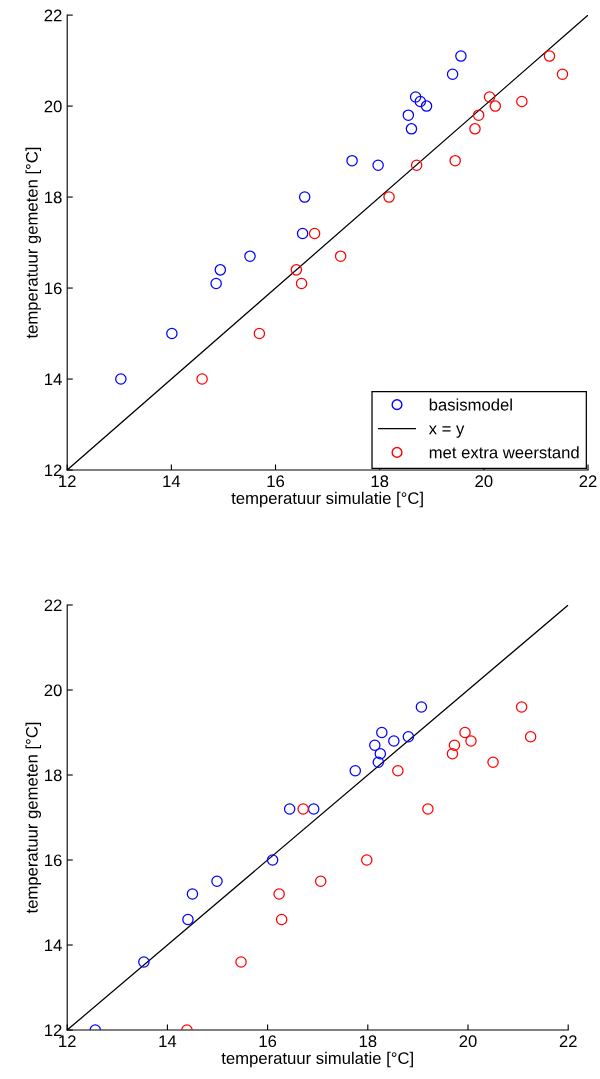 The height and width of the screenshot is (1079, 600). Describe the element at coordinates (504, 452) in the screenshot. I see `legend-label: met extra weerstand` at that location.